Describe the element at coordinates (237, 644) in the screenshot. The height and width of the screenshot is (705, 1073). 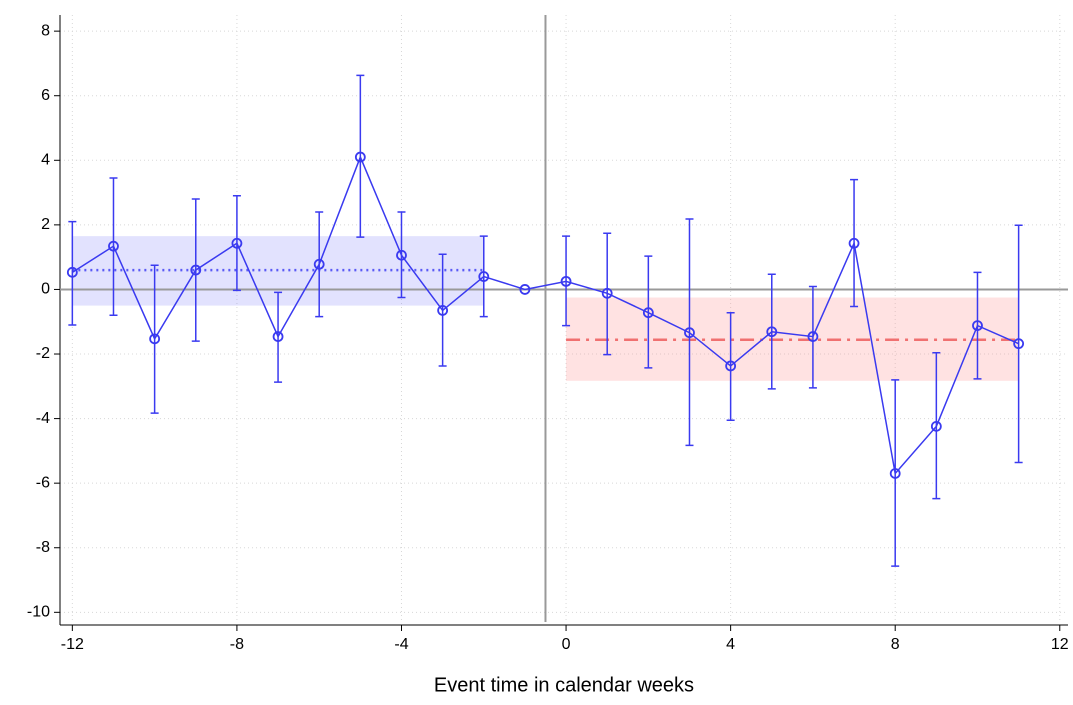
I see `x-tick-label: -8` at that location.